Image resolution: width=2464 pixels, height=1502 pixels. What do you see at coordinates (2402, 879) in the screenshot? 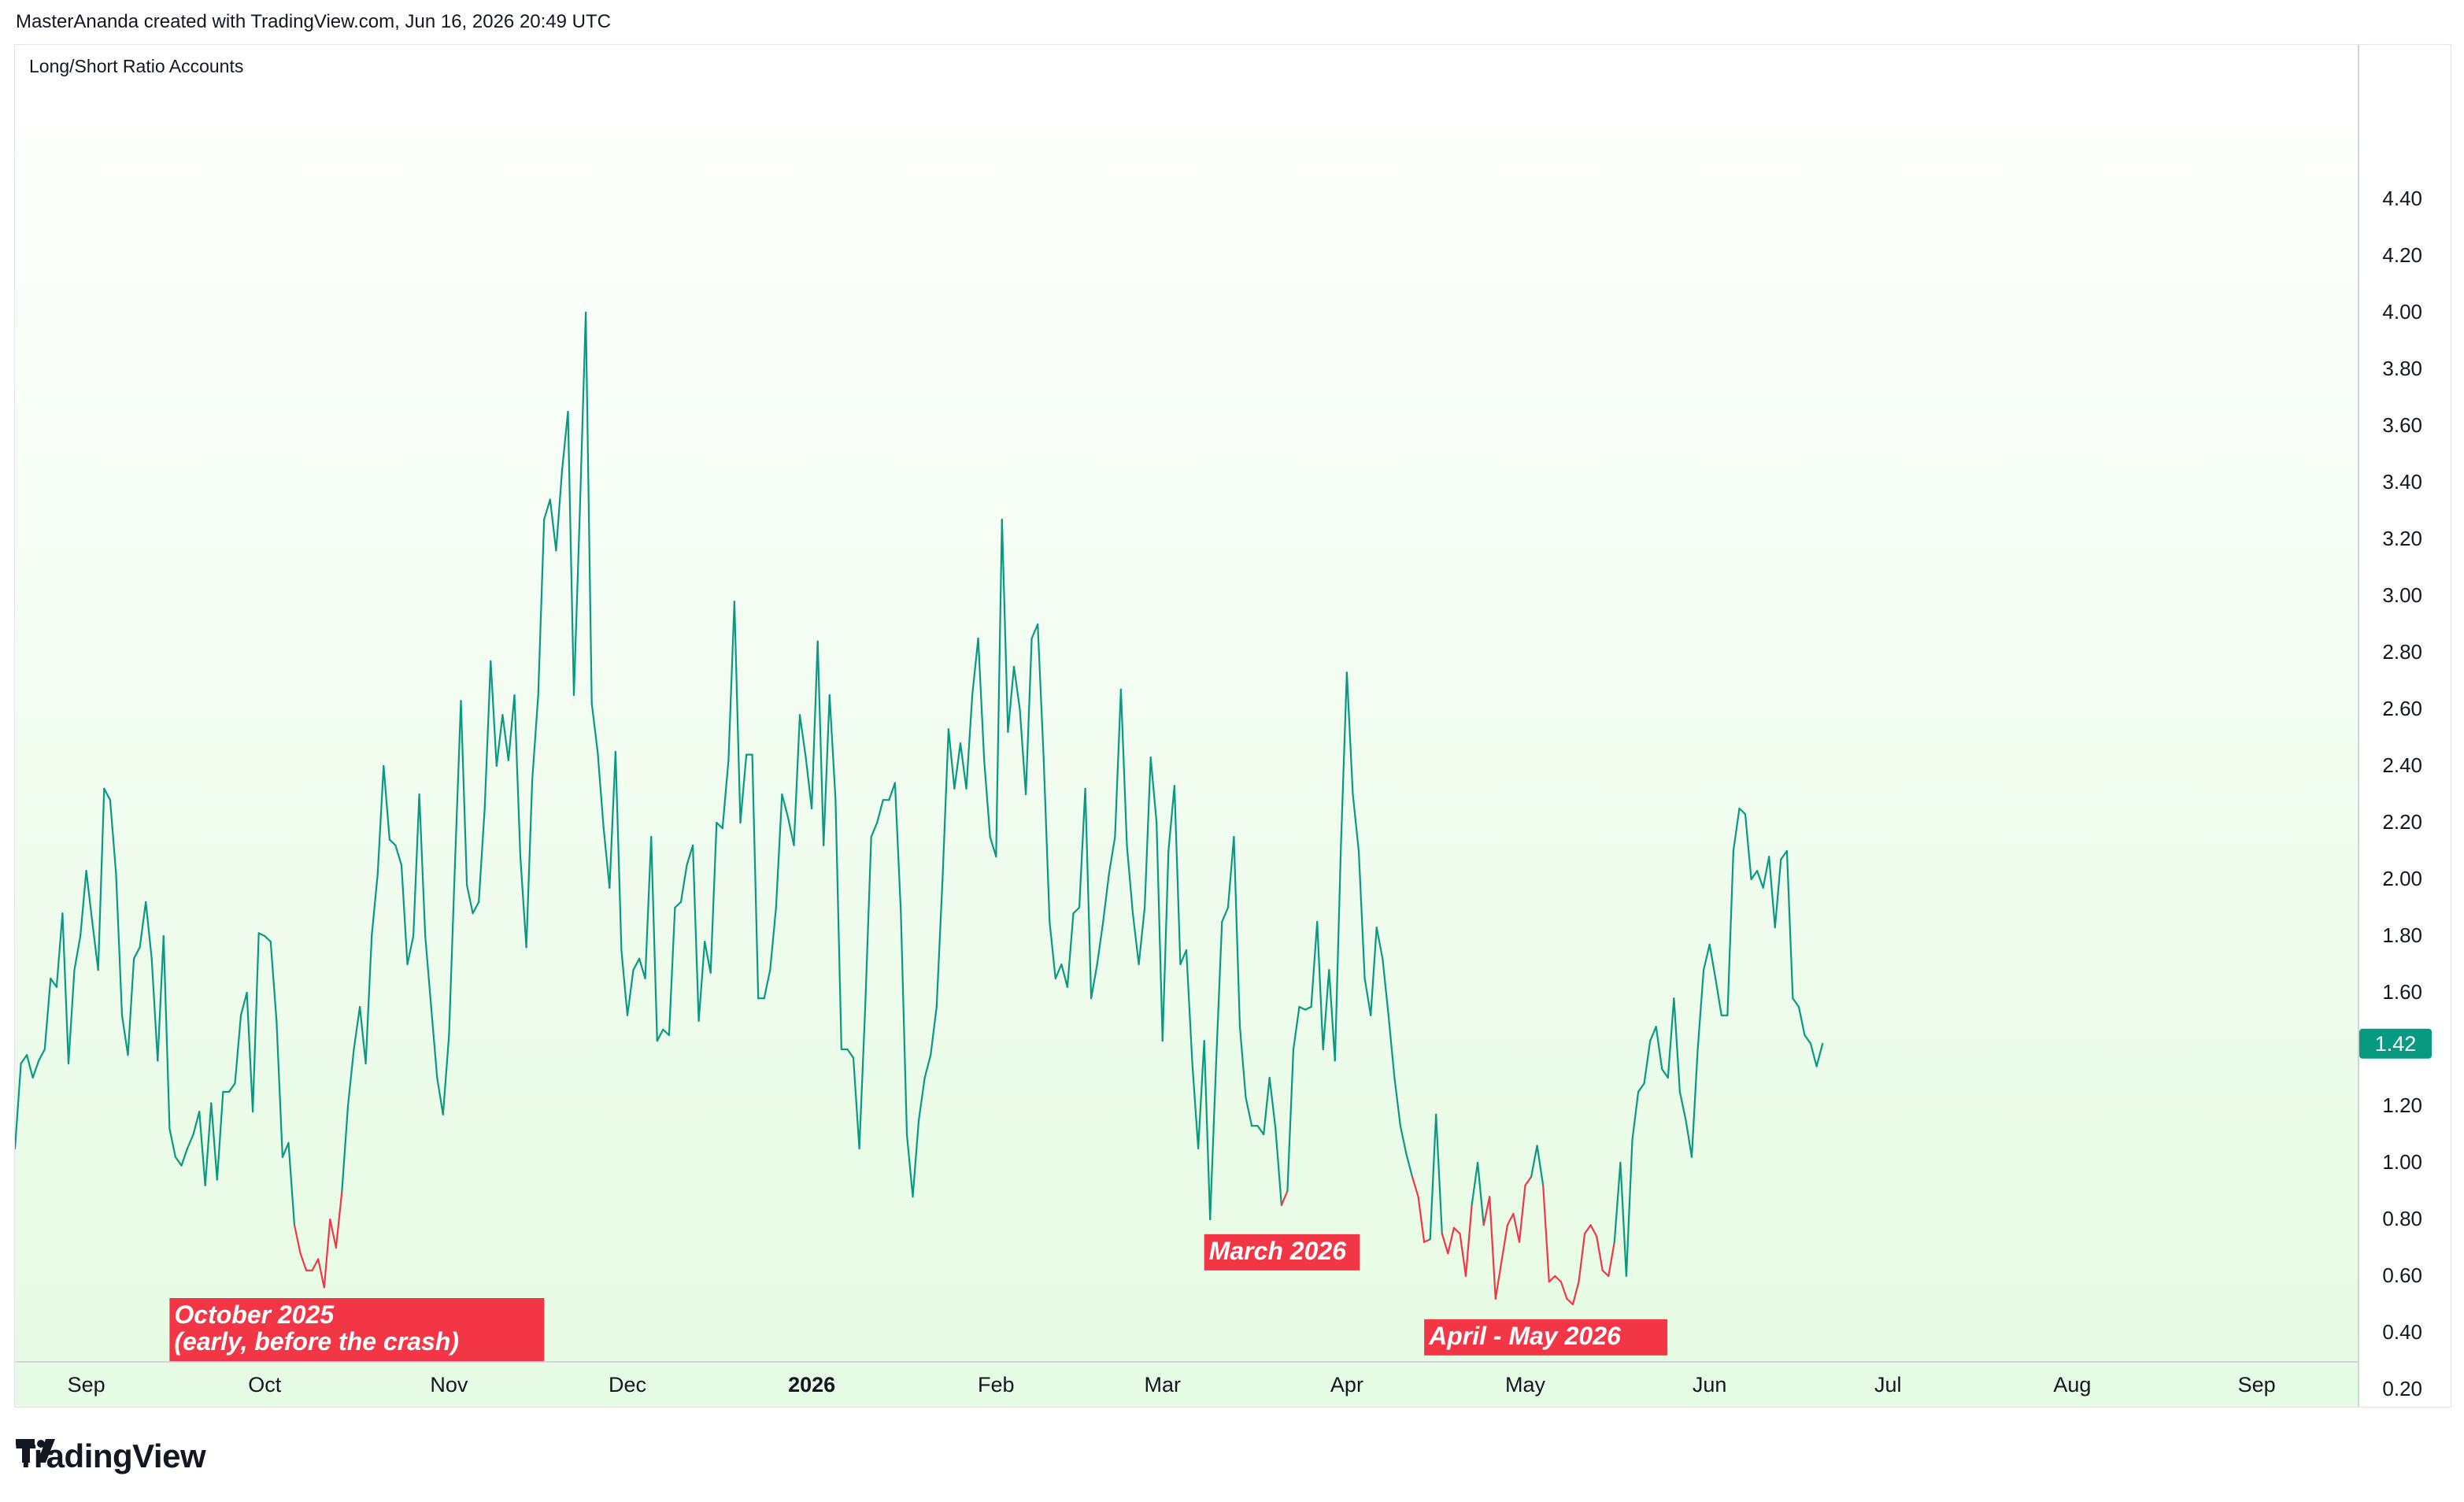
I see `y-tick-label: 2.00` at bounding box center [2402, 879].